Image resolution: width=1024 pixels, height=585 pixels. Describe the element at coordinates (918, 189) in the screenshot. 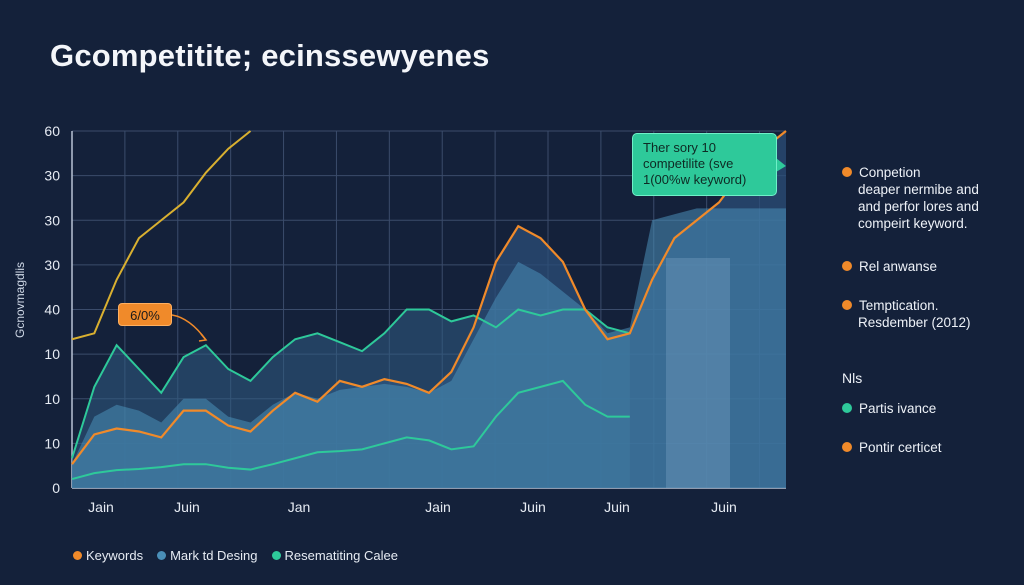

I see `legend-right-sublabel: deaper nermibe and` at that location.